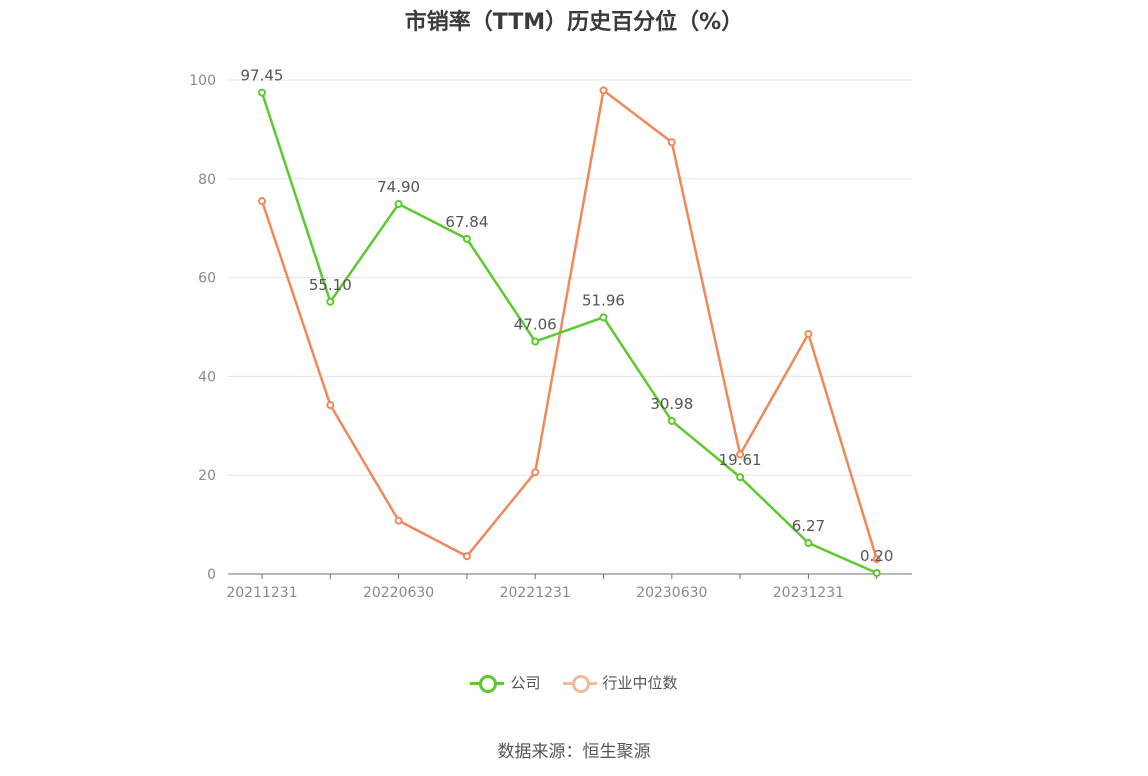 The width and height of the screenshot is (1148, 776). What do you see at coordinates (671, 593) in the screenshot?
I see `x-tick-label: 20230630` at bounding box center [671, 593].